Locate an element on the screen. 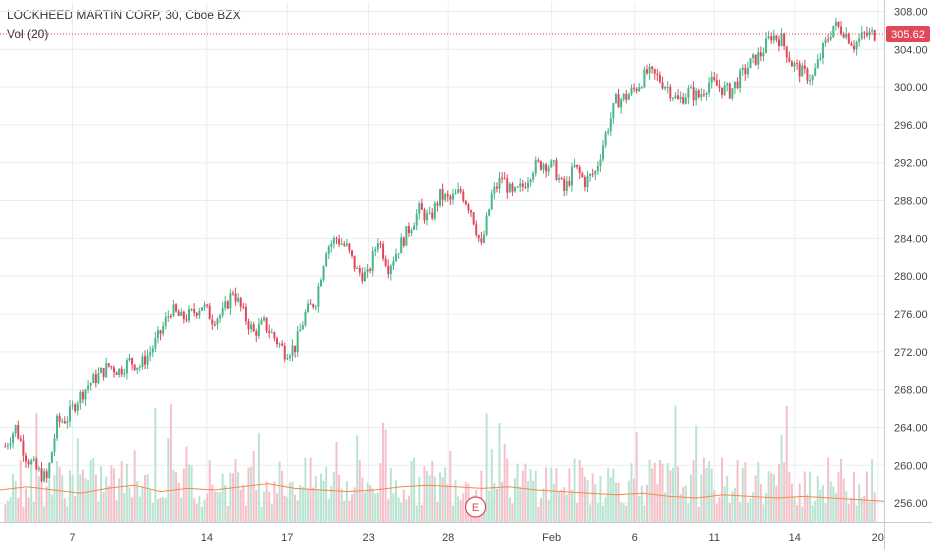  x-tick-label: 11 is located at coordinates (714, 538).